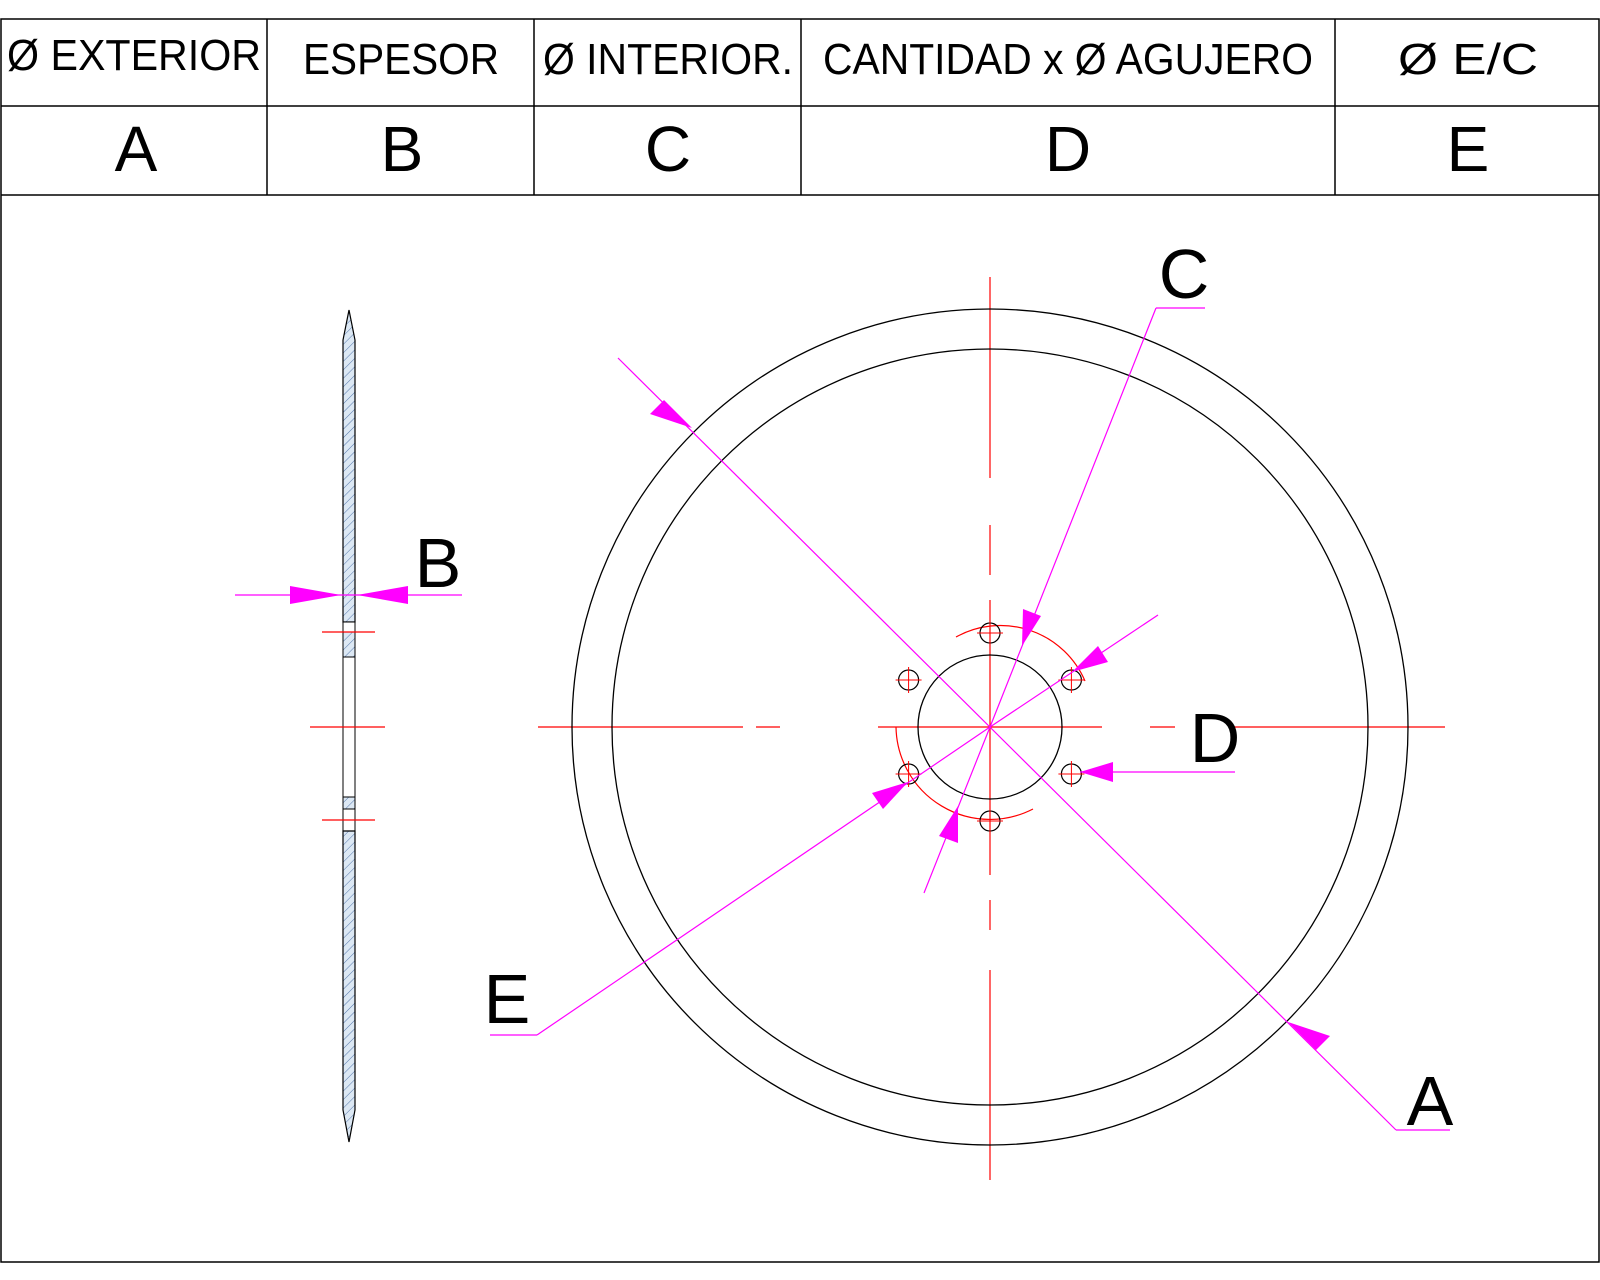 The width and height of the screenshot is (1600, 1280). Describe the element at coordinates (1468, 149) in the screenshot. I see `code-e: E` at that location.